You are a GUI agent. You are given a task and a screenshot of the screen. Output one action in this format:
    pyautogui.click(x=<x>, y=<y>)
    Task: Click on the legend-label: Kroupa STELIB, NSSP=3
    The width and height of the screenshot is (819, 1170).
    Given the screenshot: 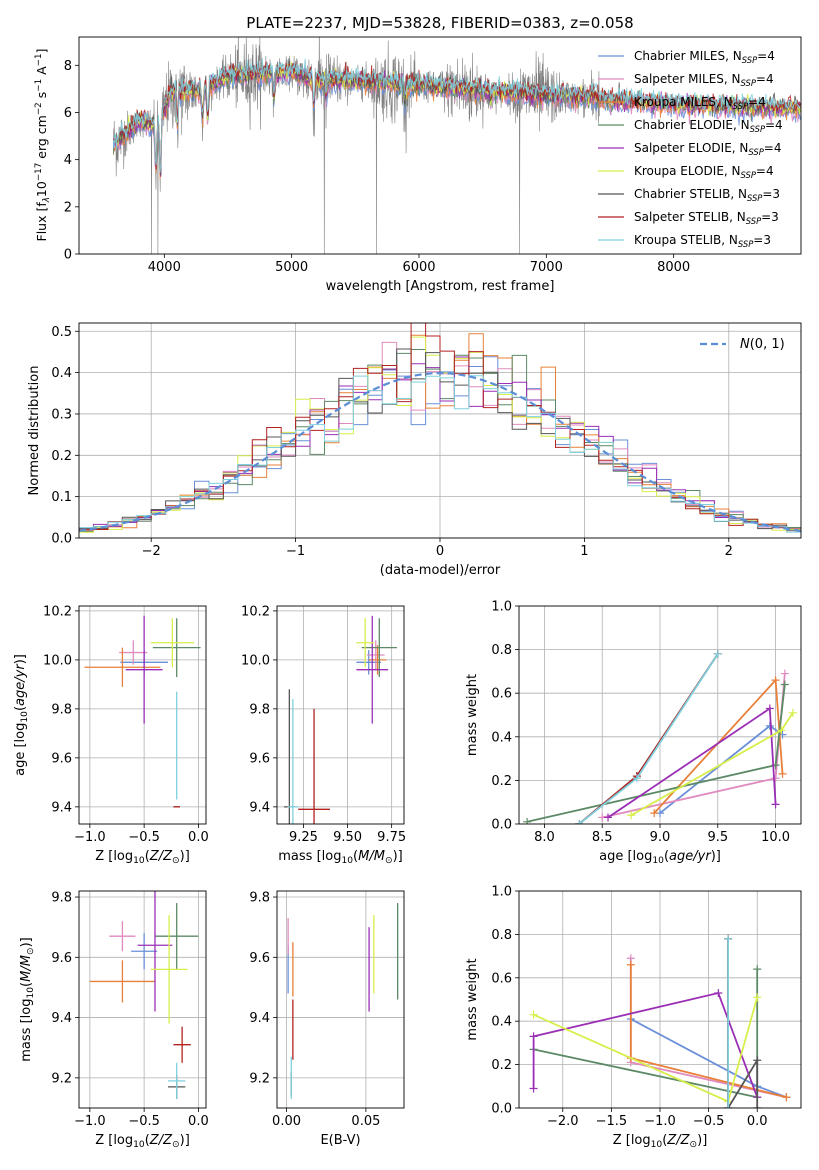 What is the action you would take?
    pyautogui.click(x=702, y=241)
    